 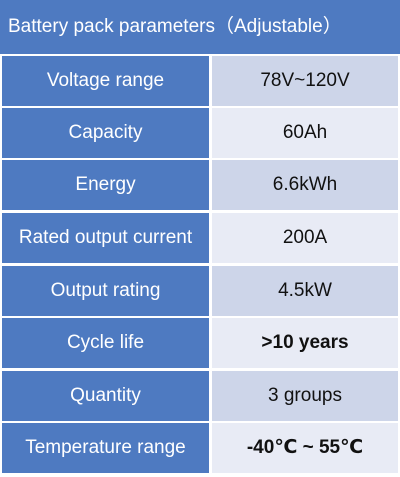 I want to click on table-row-energy: Energy 6.6kWh, so click(x=200, y=185).